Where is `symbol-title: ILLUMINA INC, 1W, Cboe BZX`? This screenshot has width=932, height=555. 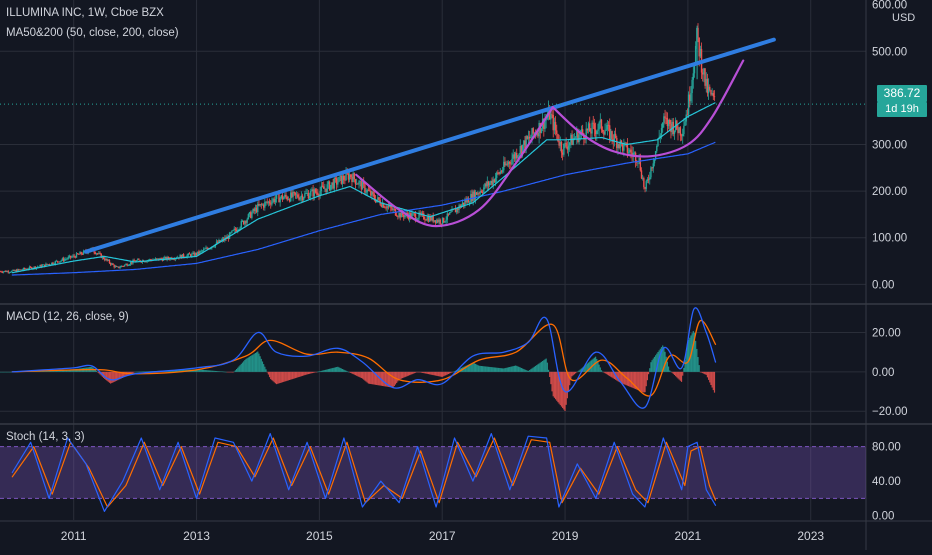
symbol-title: ILLUMINA INC, 1W, Cboe BZX is located at coordinates (85, 13).